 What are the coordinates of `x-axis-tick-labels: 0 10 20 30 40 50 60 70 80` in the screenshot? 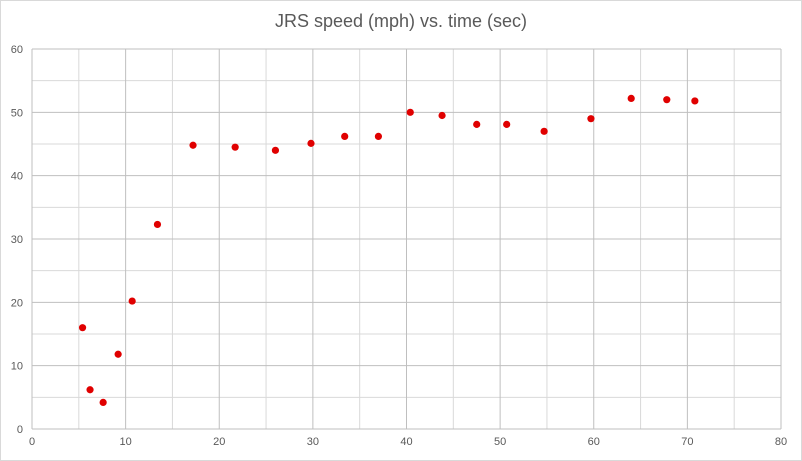 It's located at (408, 442).